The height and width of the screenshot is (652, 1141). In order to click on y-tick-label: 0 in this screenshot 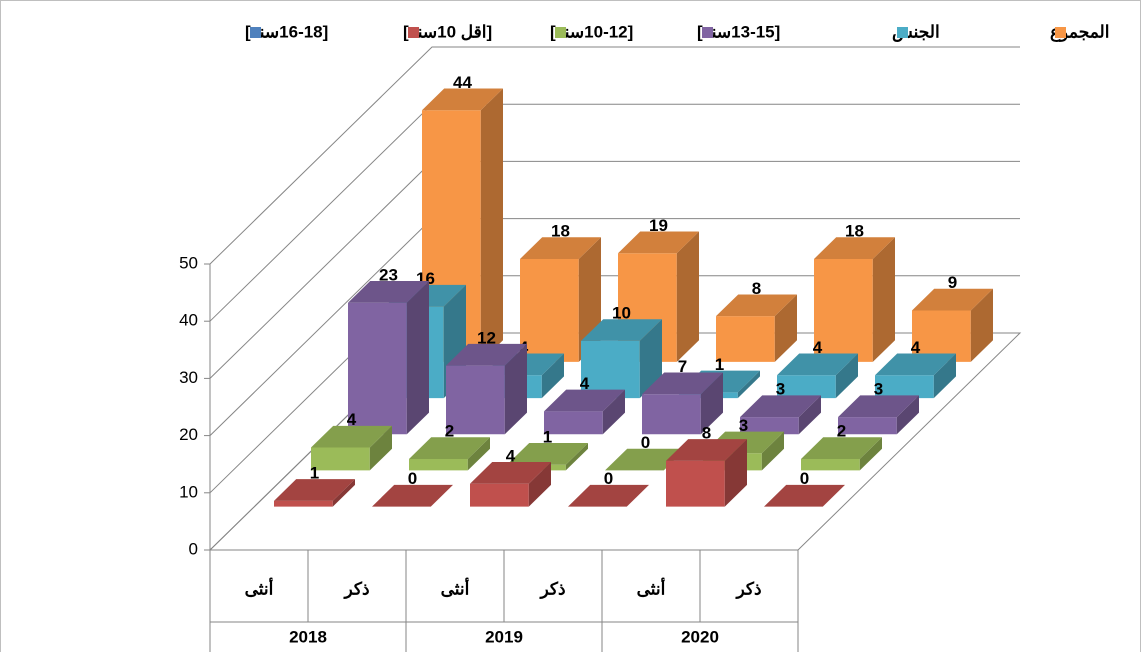, I will do `click(193, 548)`.